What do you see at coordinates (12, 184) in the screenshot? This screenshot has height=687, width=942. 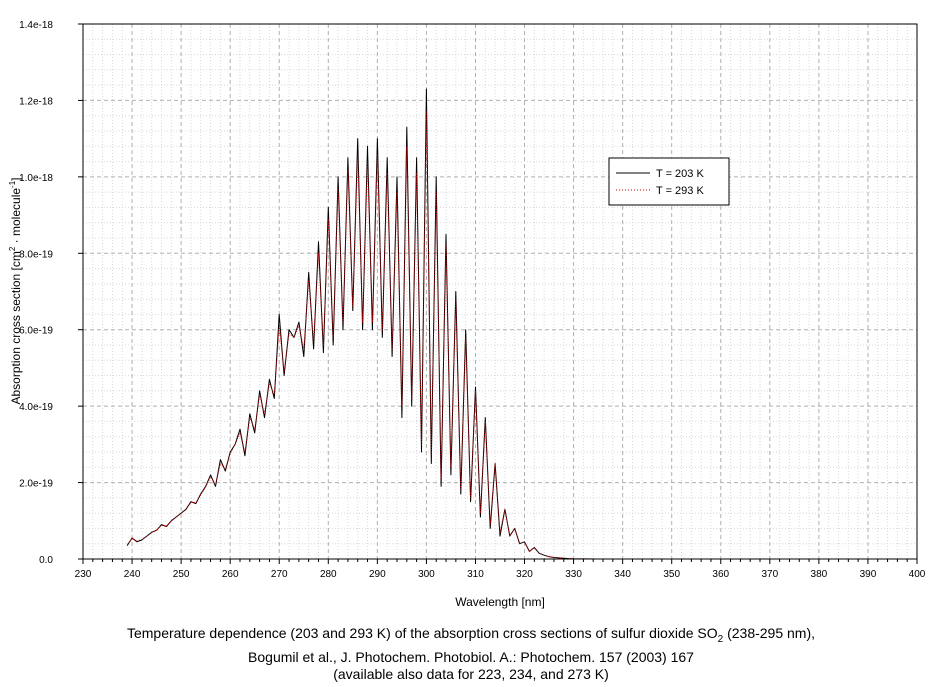 I see `y-axis-title-sup2: -1` at bounding box center [12, 184].